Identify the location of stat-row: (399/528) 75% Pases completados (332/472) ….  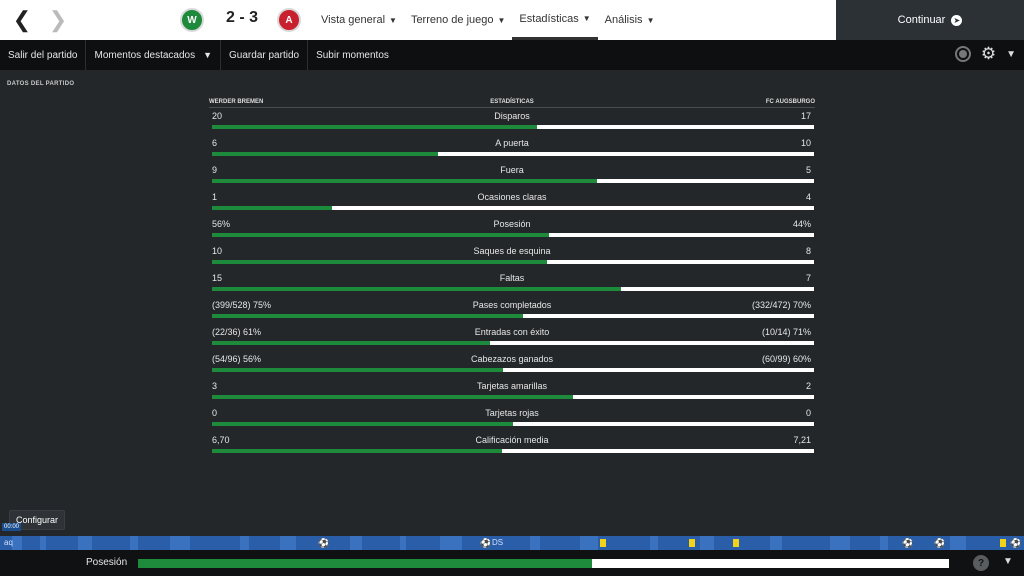
(512, 310).